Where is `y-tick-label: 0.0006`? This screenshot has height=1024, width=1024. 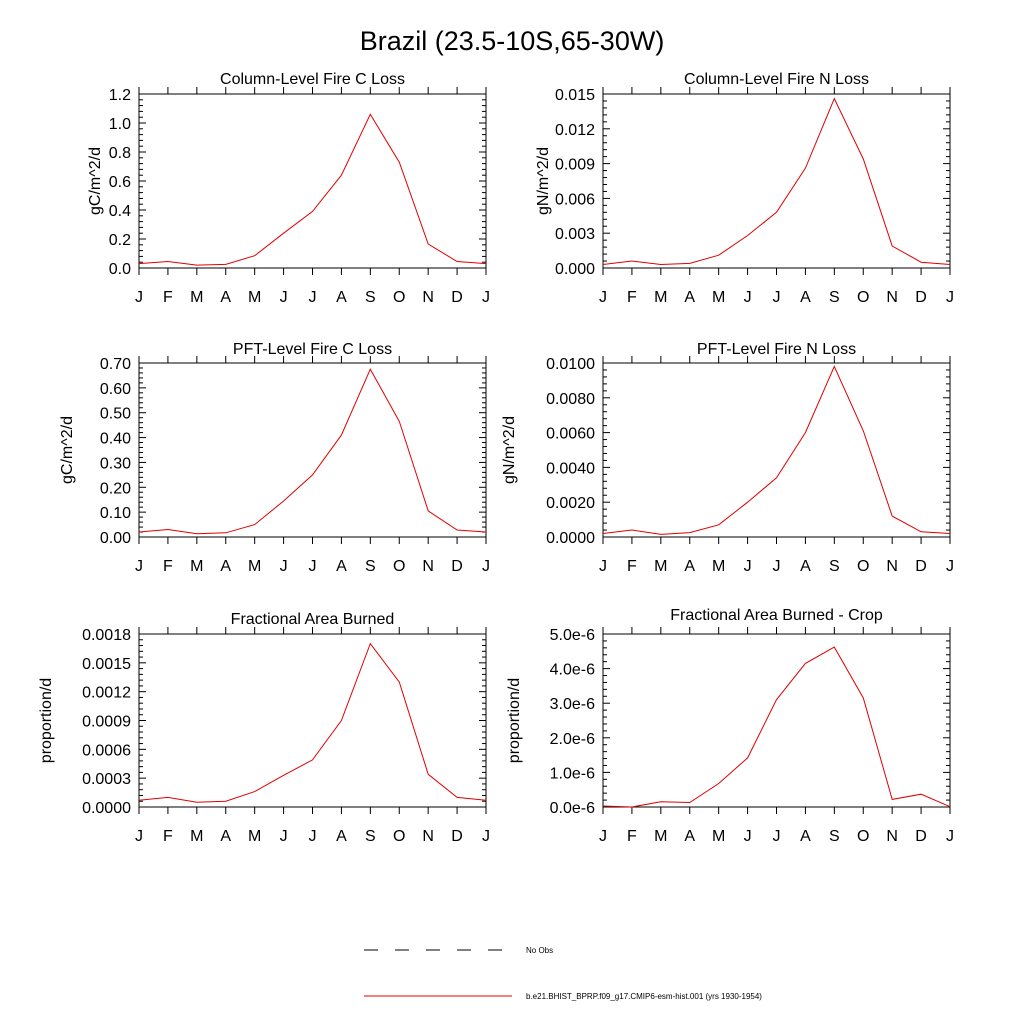 y-tick-label: 0.0006 is located at coordinates (106, 750).